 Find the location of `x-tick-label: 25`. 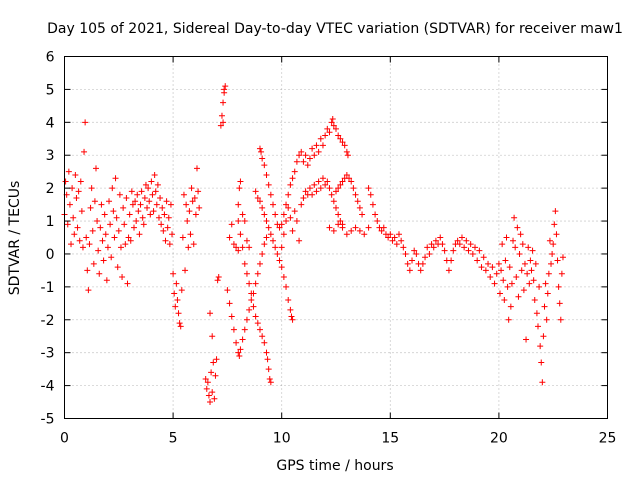

x-tick-label: 25 is located at coordinates (608, 439).